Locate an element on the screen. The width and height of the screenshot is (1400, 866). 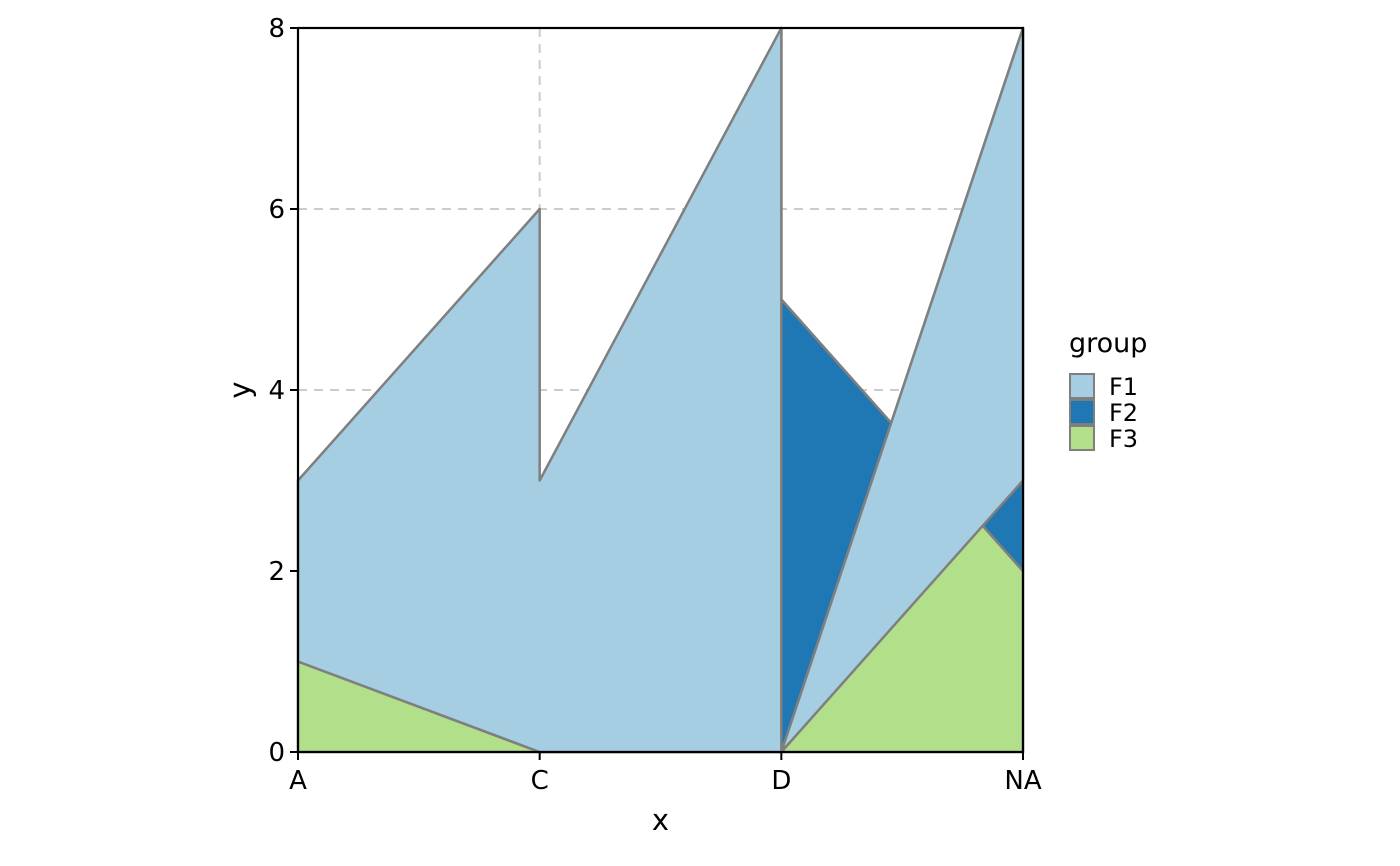
legend-swatch-f3 is located at coordinates (1082, 438).